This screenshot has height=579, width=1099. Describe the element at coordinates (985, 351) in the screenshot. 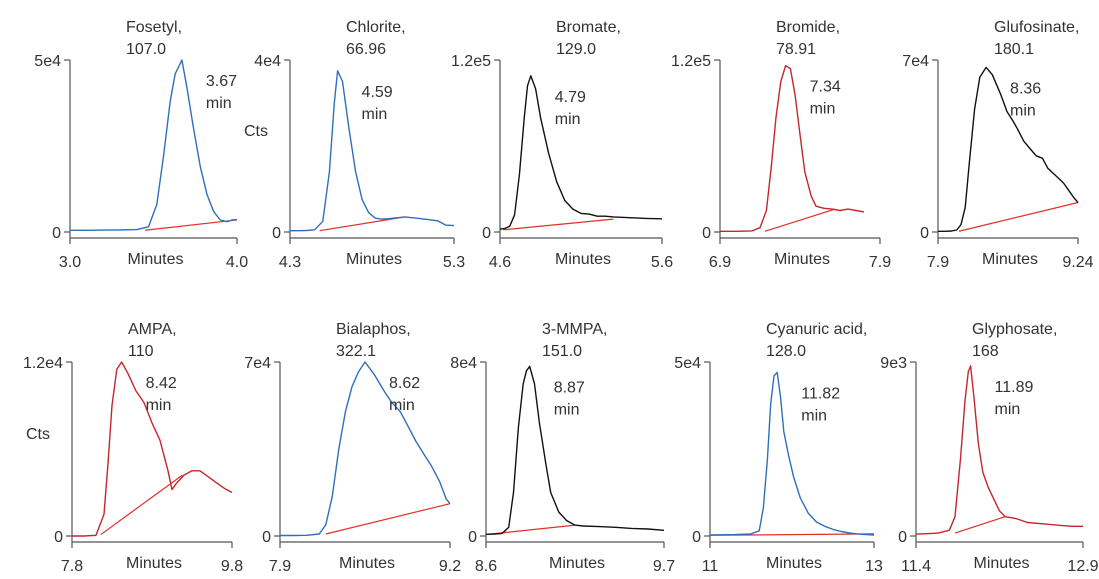

I see `chart-title-line2: 168` at that location.